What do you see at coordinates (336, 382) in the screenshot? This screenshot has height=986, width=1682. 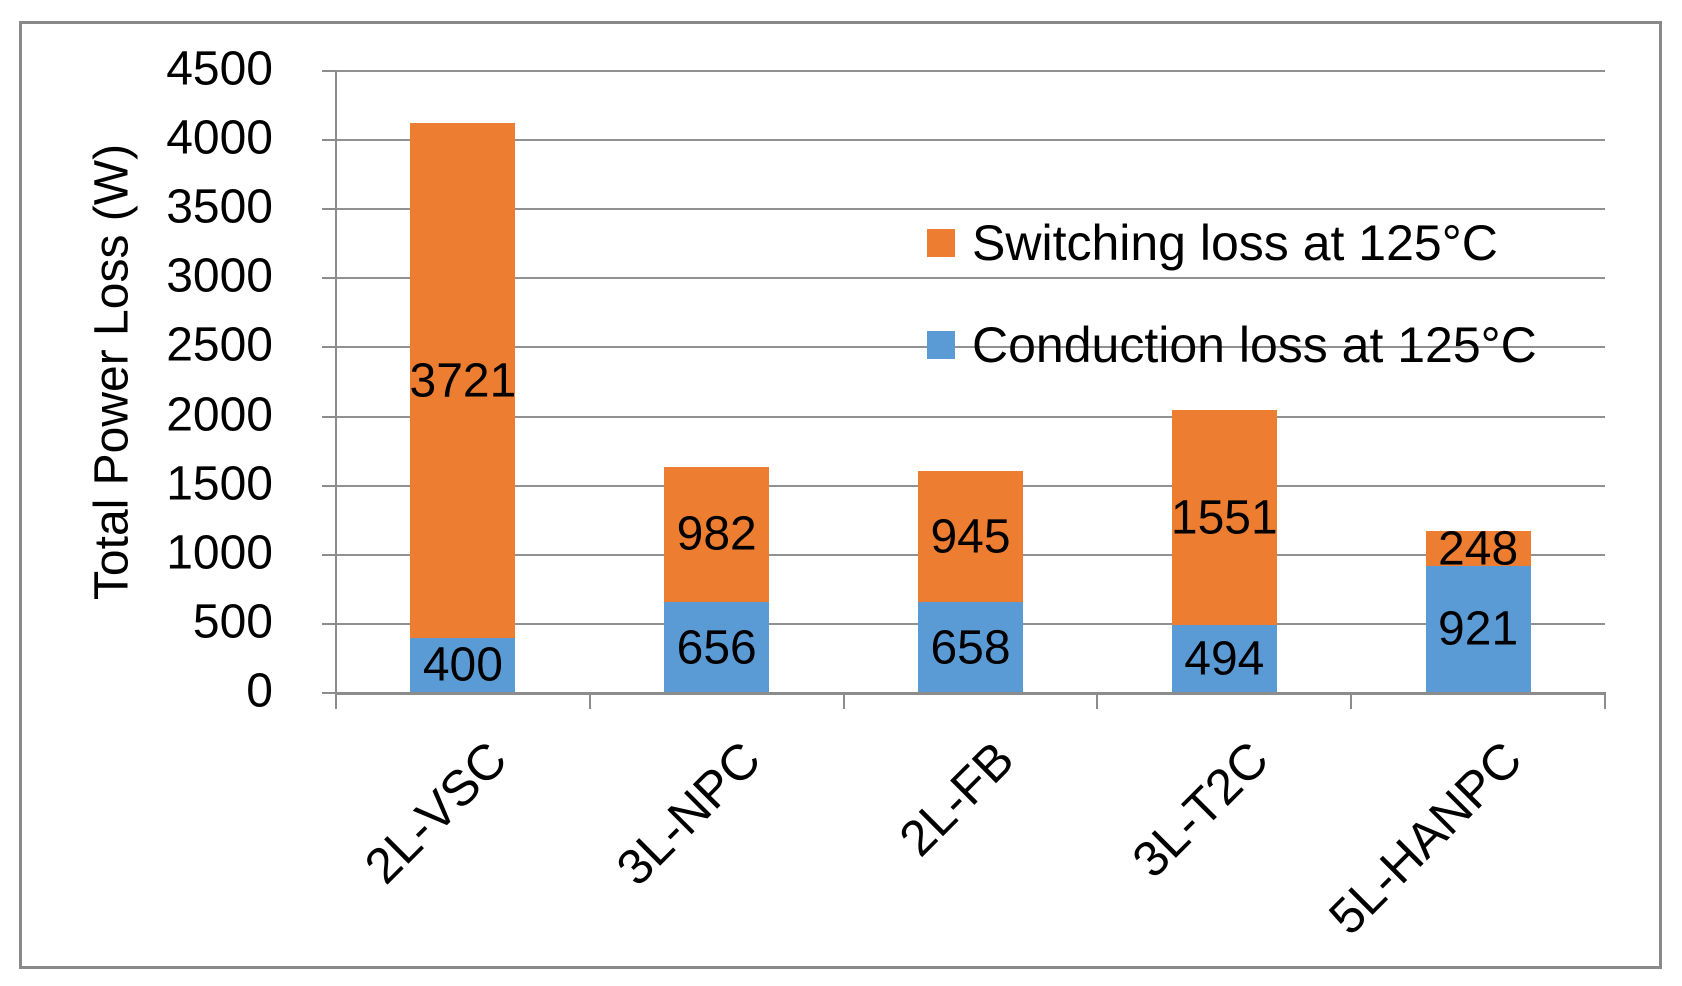 I see `y-axis-line` at bounding box center [336, 382].